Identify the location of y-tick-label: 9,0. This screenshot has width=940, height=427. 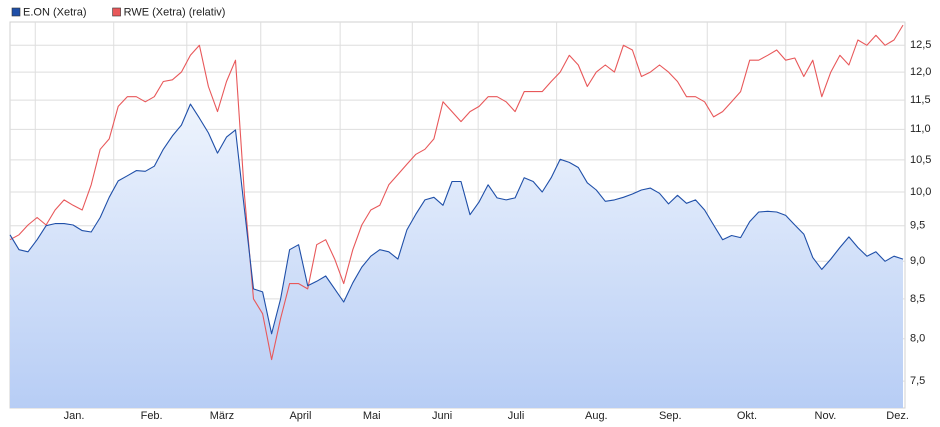
(917, 261).